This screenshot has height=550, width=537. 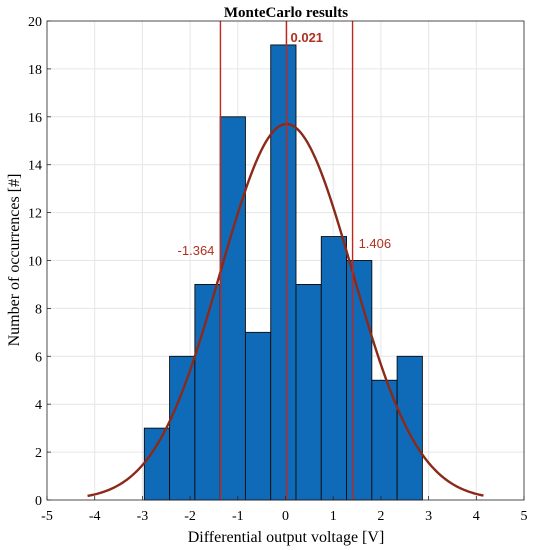 I want to click on vertical-marker-label: 1.406, so click(x=375, y=243).